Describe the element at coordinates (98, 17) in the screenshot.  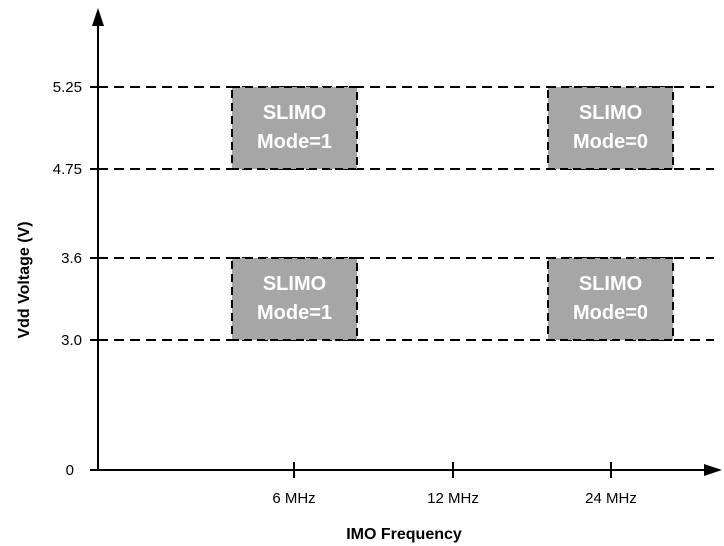
I see `y-axis-arrowhead` at that location.